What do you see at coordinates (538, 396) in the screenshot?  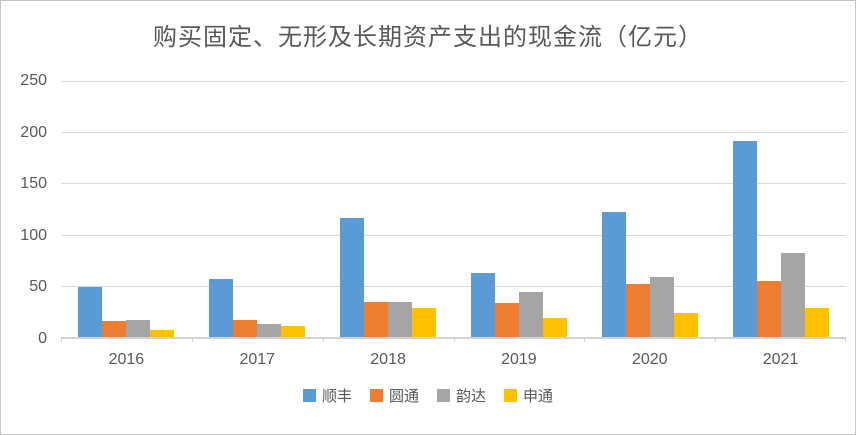 I see `legend-label: 申通` at bounding box center [538, 396].